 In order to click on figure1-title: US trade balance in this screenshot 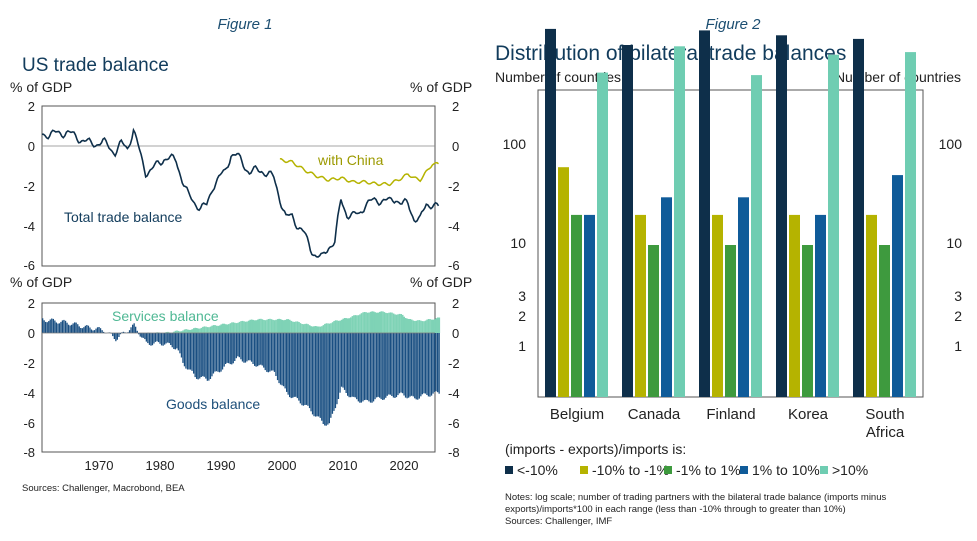, I will do `click(95, 65)`.